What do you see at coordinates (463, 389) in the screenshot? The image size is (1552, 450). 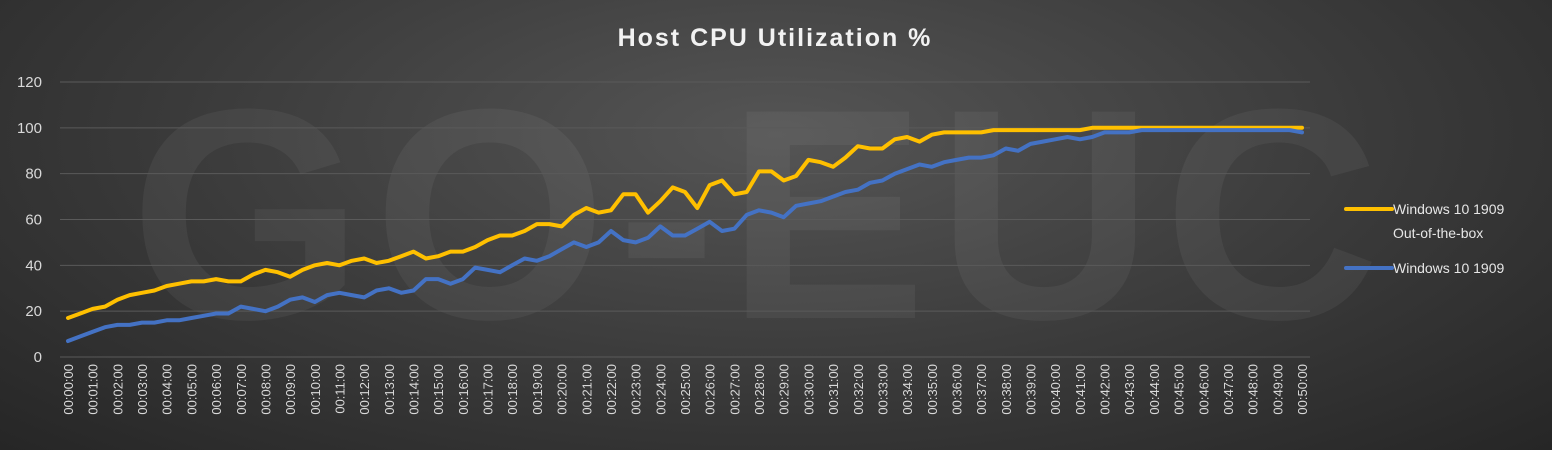 I see `x-tick-label: 00:16:00` at bounding box center [463, 389].